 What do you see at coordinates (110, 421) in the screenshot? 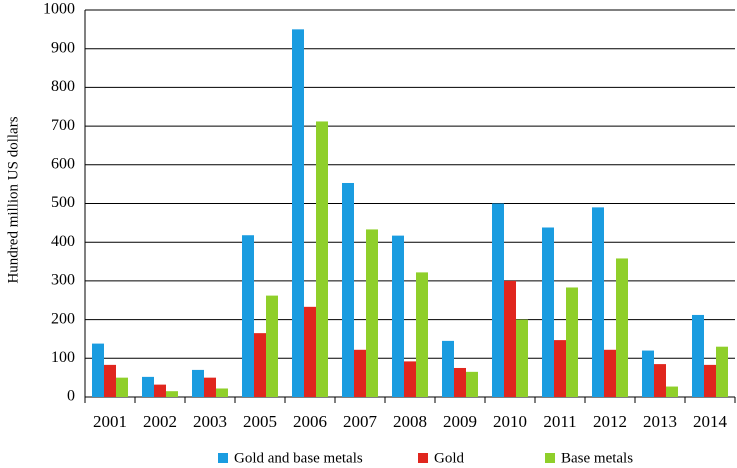
I see `x-tick-label: 2001` at bounding box center [110, 421].